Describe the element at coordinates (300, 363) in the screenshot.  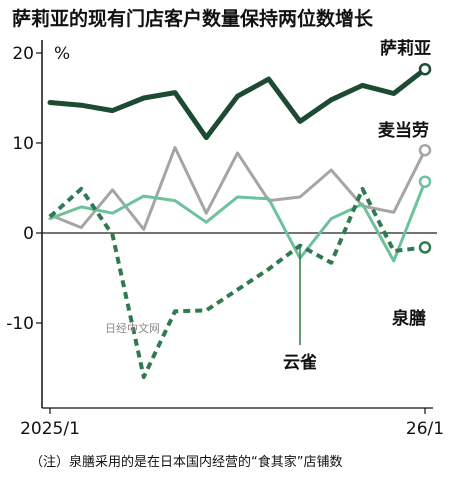
I see `series-label-3: 云雀` at that location.